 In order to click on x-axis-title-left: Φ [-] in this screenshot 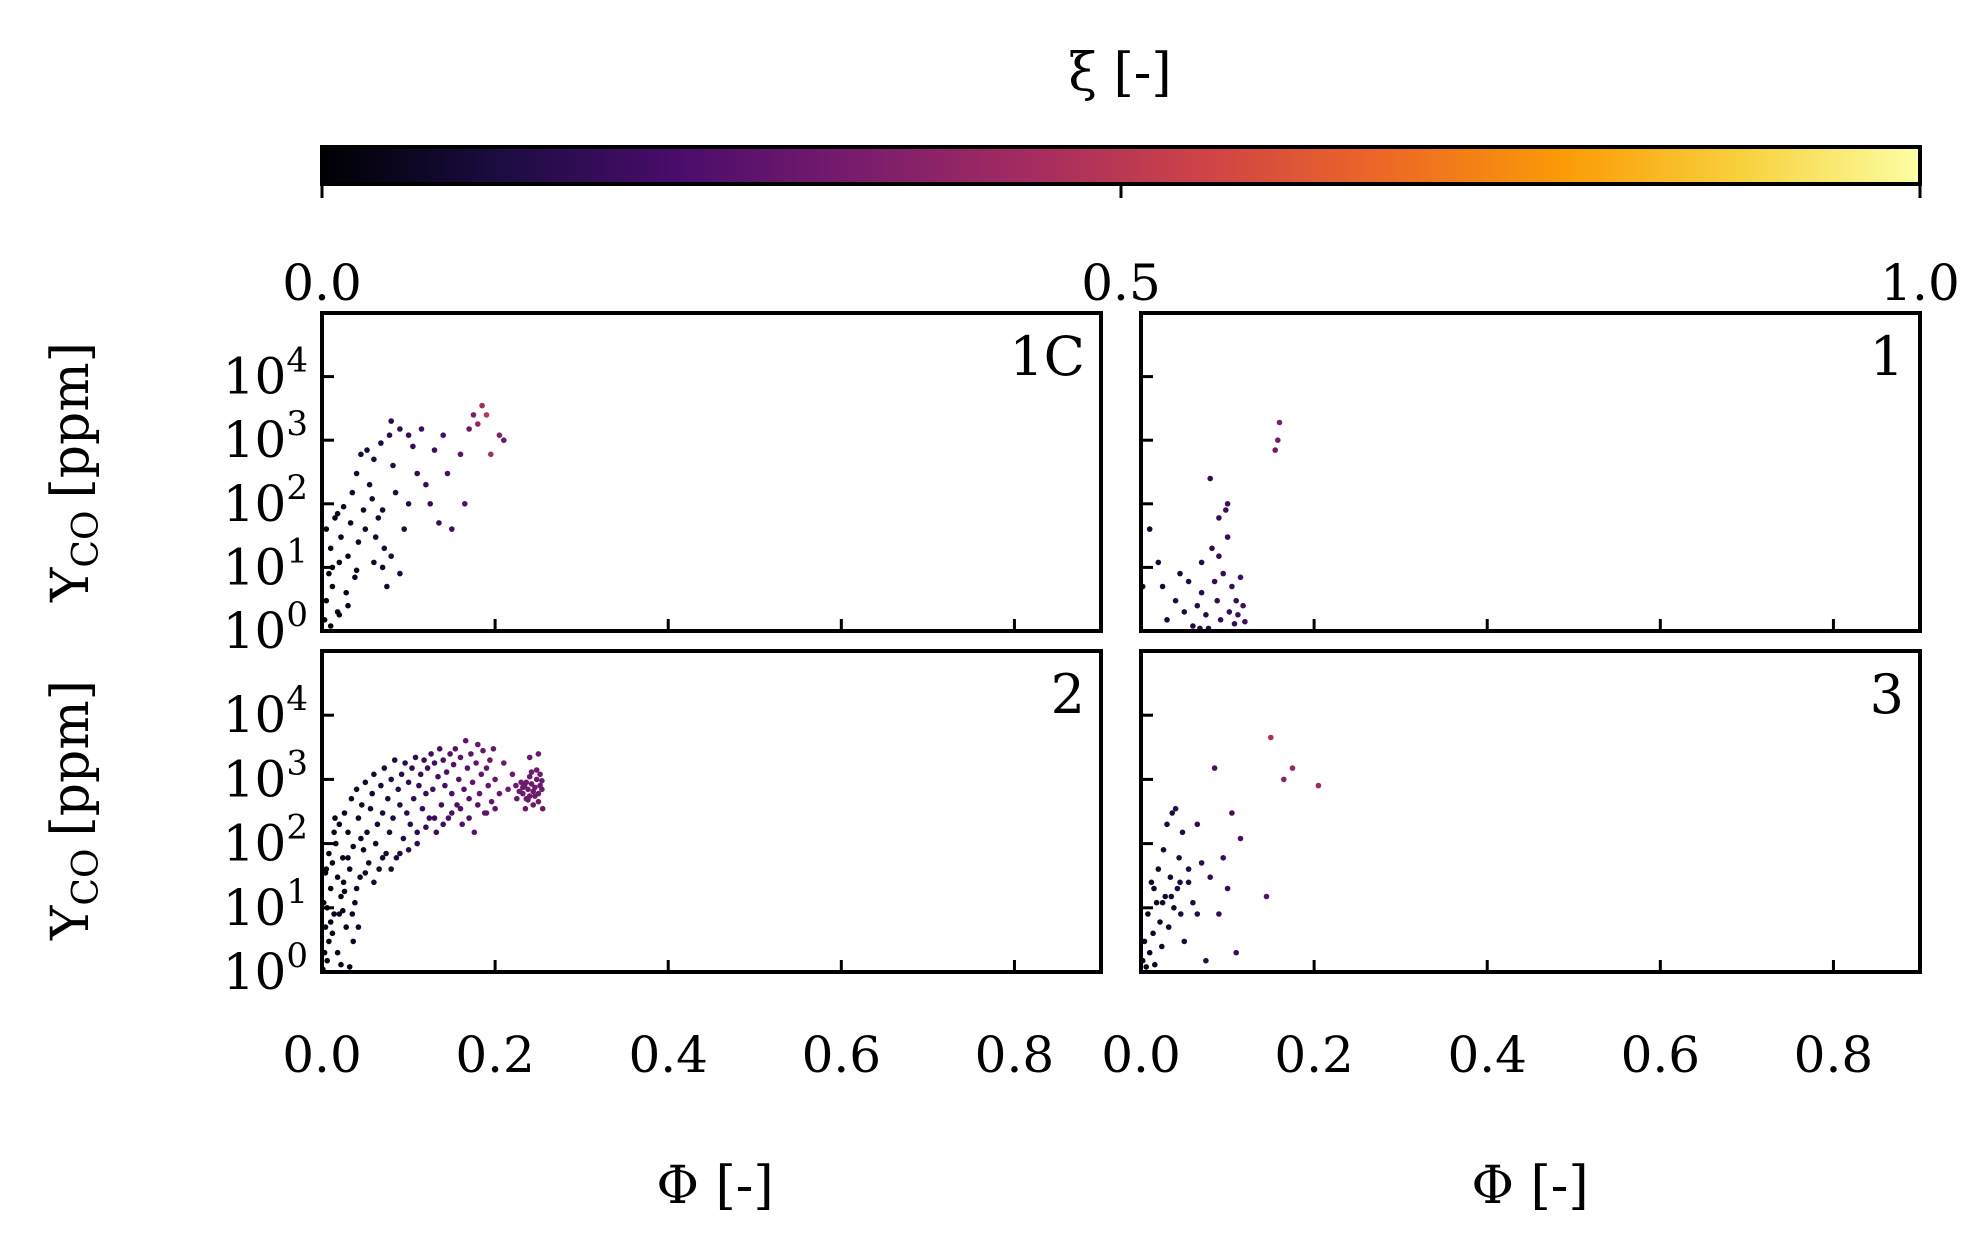, I will do `click(714, 1186)`.